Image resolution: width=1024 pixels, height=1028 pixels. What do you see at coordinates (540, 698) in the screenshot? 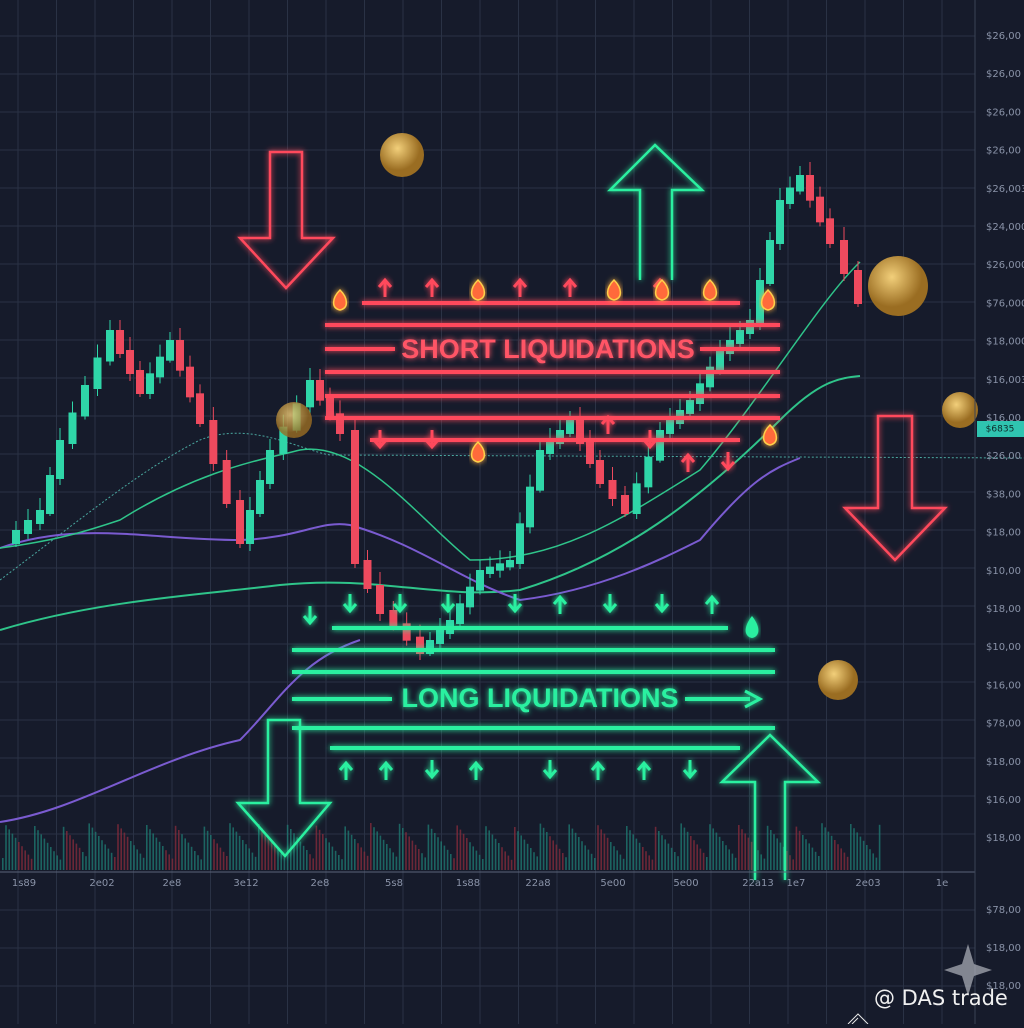
I see `long-label: LONG LIQUIDATIONS` at bounding box center [540, 698].